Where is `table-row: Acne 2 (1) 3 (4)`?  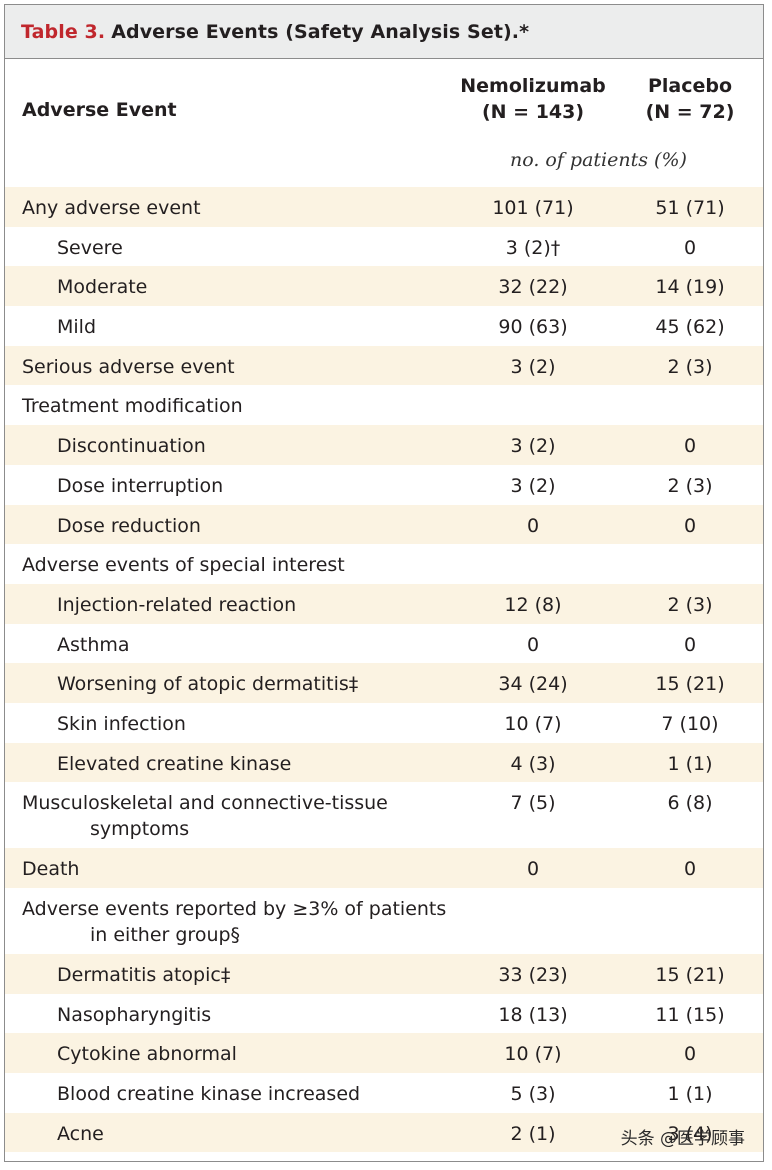 table-row: Acne 2 (1) 3 (4) is located at coordinates (384, 1132).